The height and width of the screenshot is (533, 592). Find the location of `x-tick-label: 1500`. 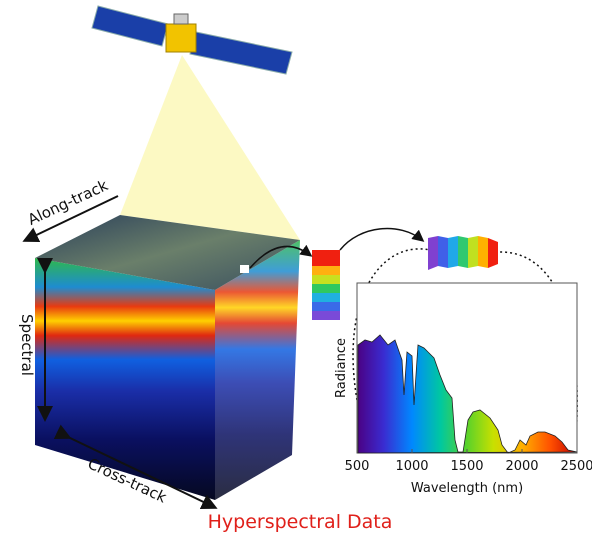

x-tick-label: 1500 is located at coordinates (466, 466).